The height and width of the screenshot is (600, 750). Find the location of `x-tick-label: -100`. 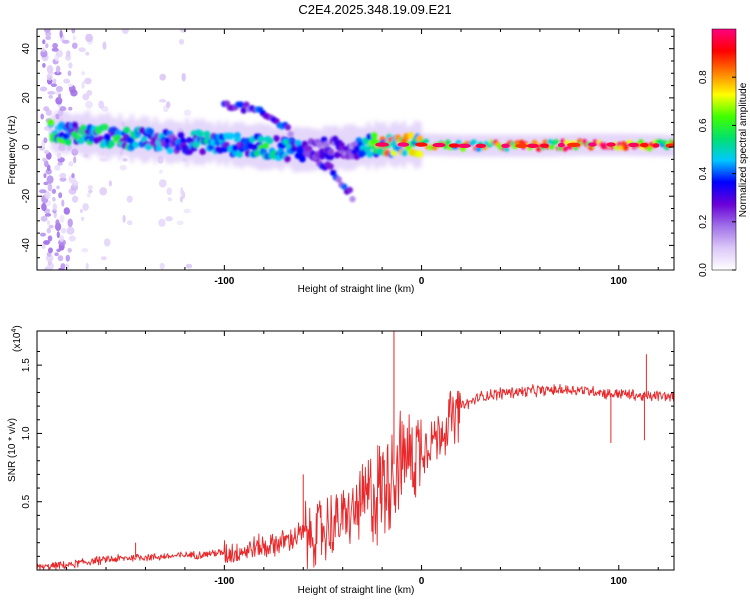

x-tick-label: -100 is located at coordinates (224, 281).